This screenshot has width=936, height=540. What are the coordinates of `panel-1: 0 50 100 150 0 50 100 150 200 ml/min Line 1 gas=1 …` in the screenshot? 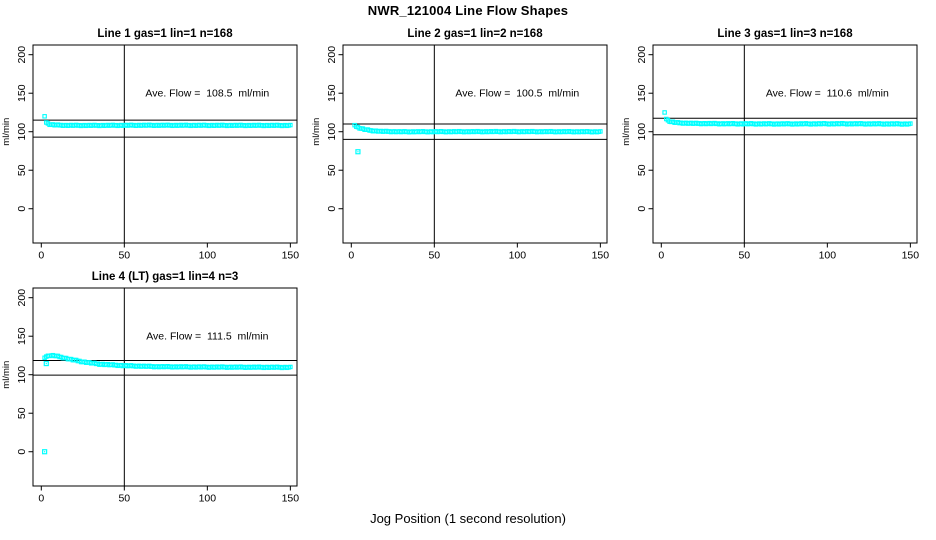 It's located at (150, 145).